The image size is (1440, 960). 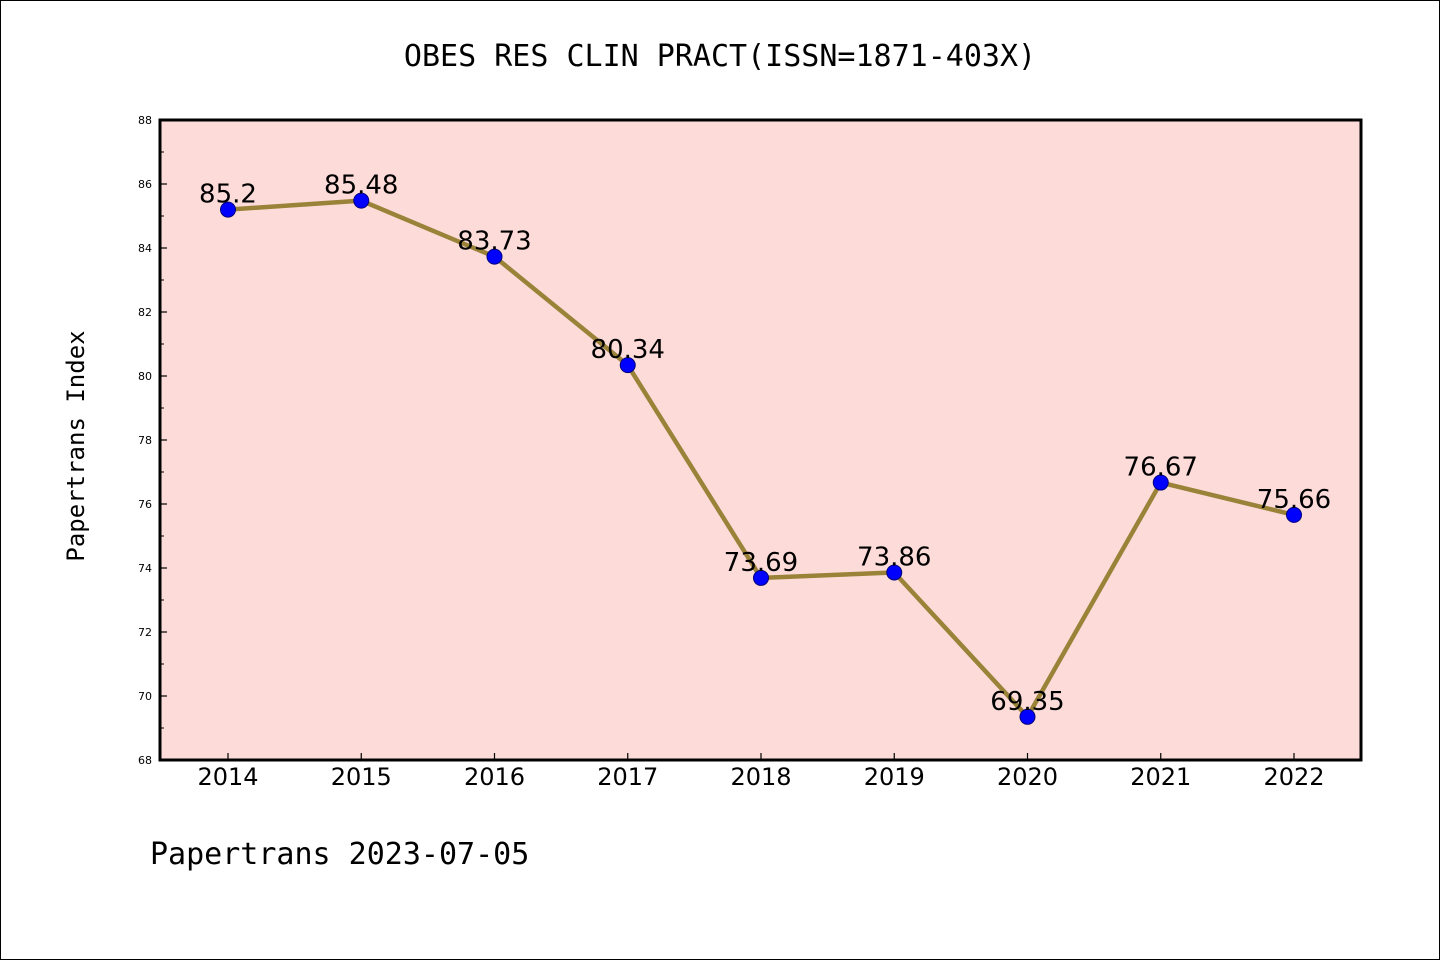 What do you see at coordinates (1027, 777) in the screenshot?
I see `x-tick-label: 2020` at bounding box center [1027, 777].